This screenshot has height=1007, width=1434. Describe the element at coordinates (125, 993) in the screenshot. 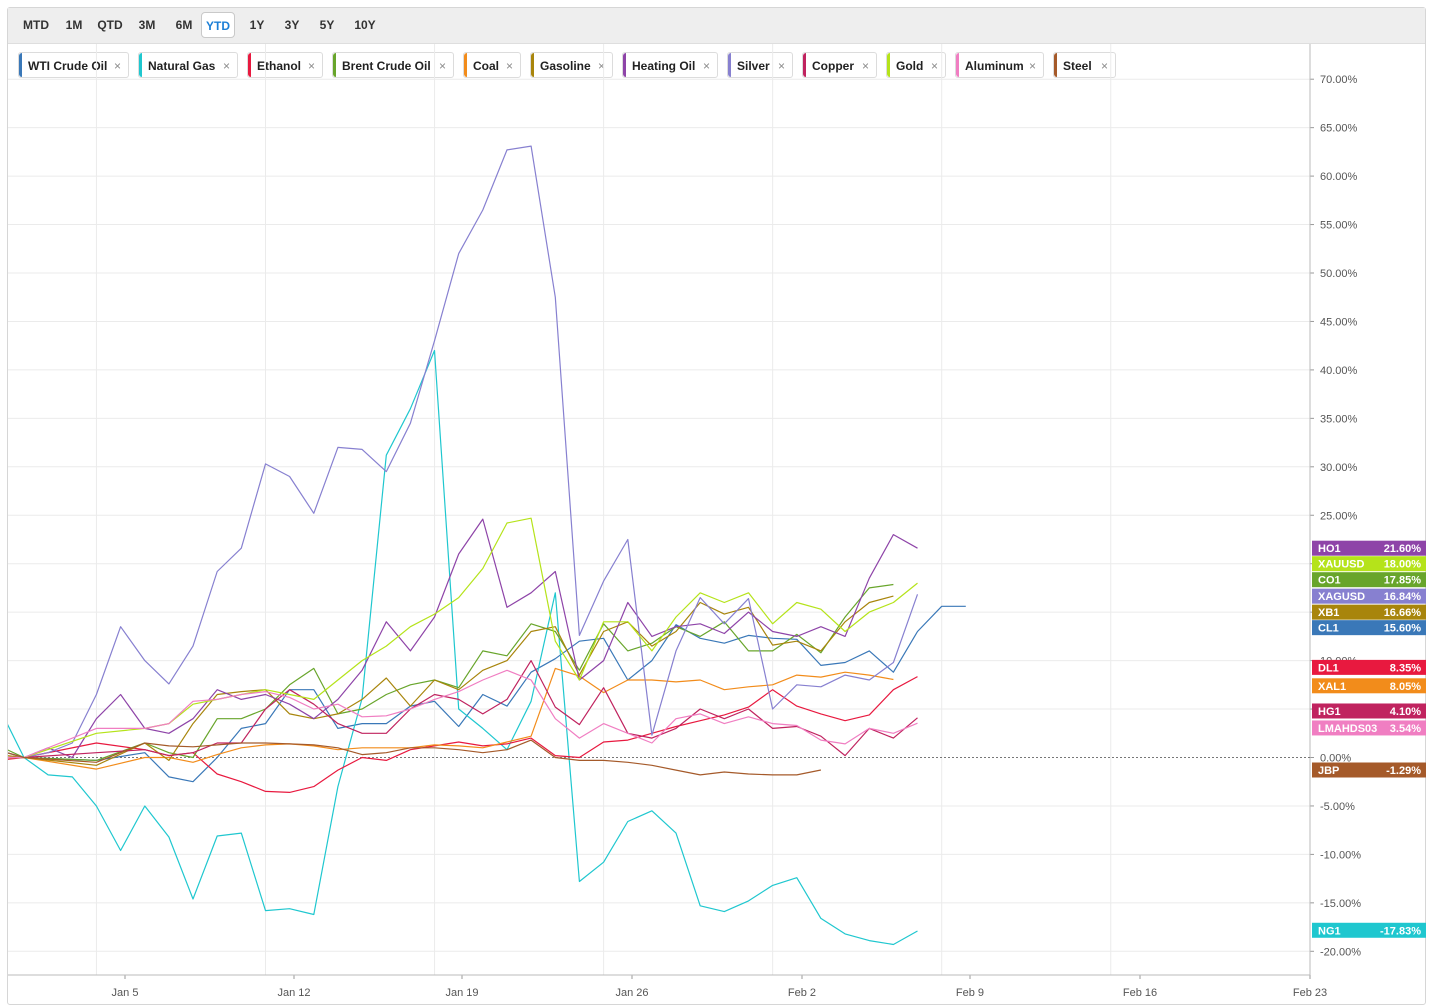

I see `x-tick-label: Jan 5` at that location.